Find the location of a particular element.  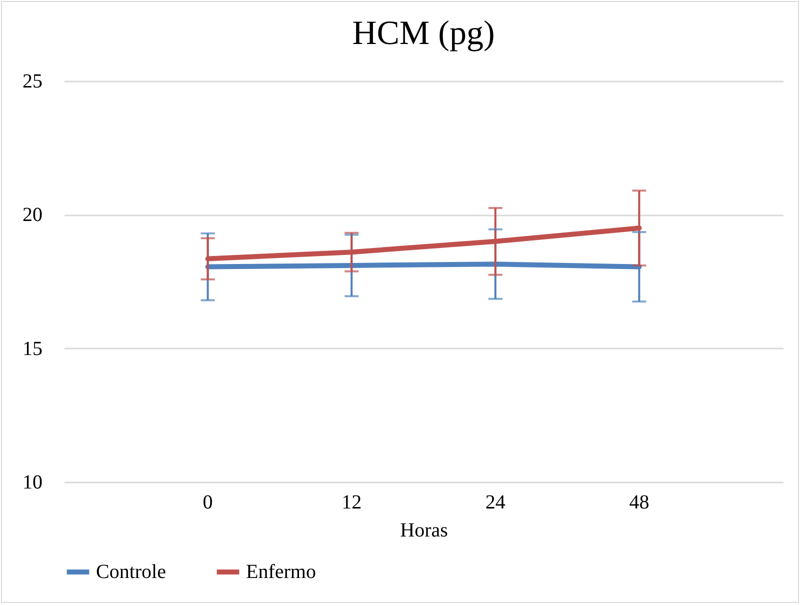

legend-label: Enfermo is located at coordinates (281, 572).